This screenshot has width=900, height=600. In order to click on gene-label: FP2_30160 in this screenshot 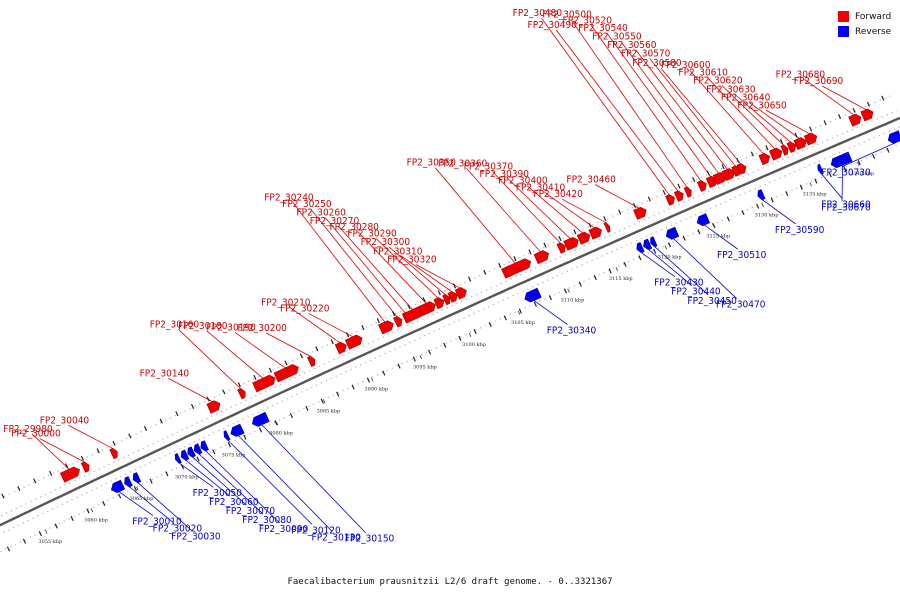, I will do `click(175, 324)`.